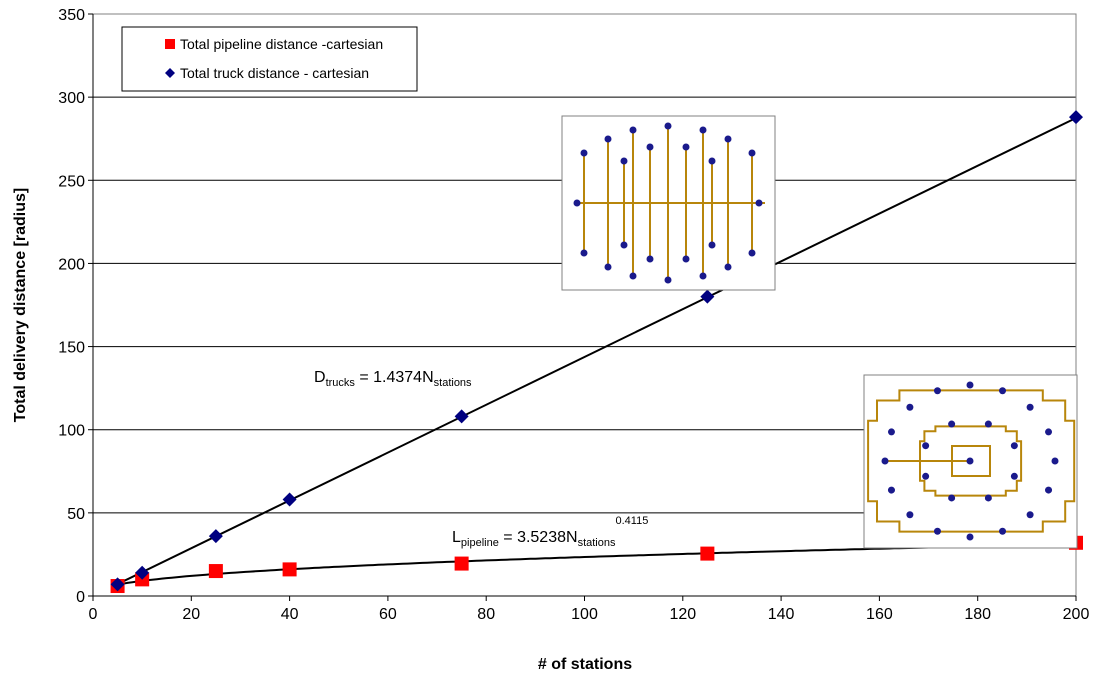 The width and height of the screenshot is (1099, 675). Describe the element at coordinates (1076, 614) in the screenshot. I see `x-tick-label: 200` at that location.